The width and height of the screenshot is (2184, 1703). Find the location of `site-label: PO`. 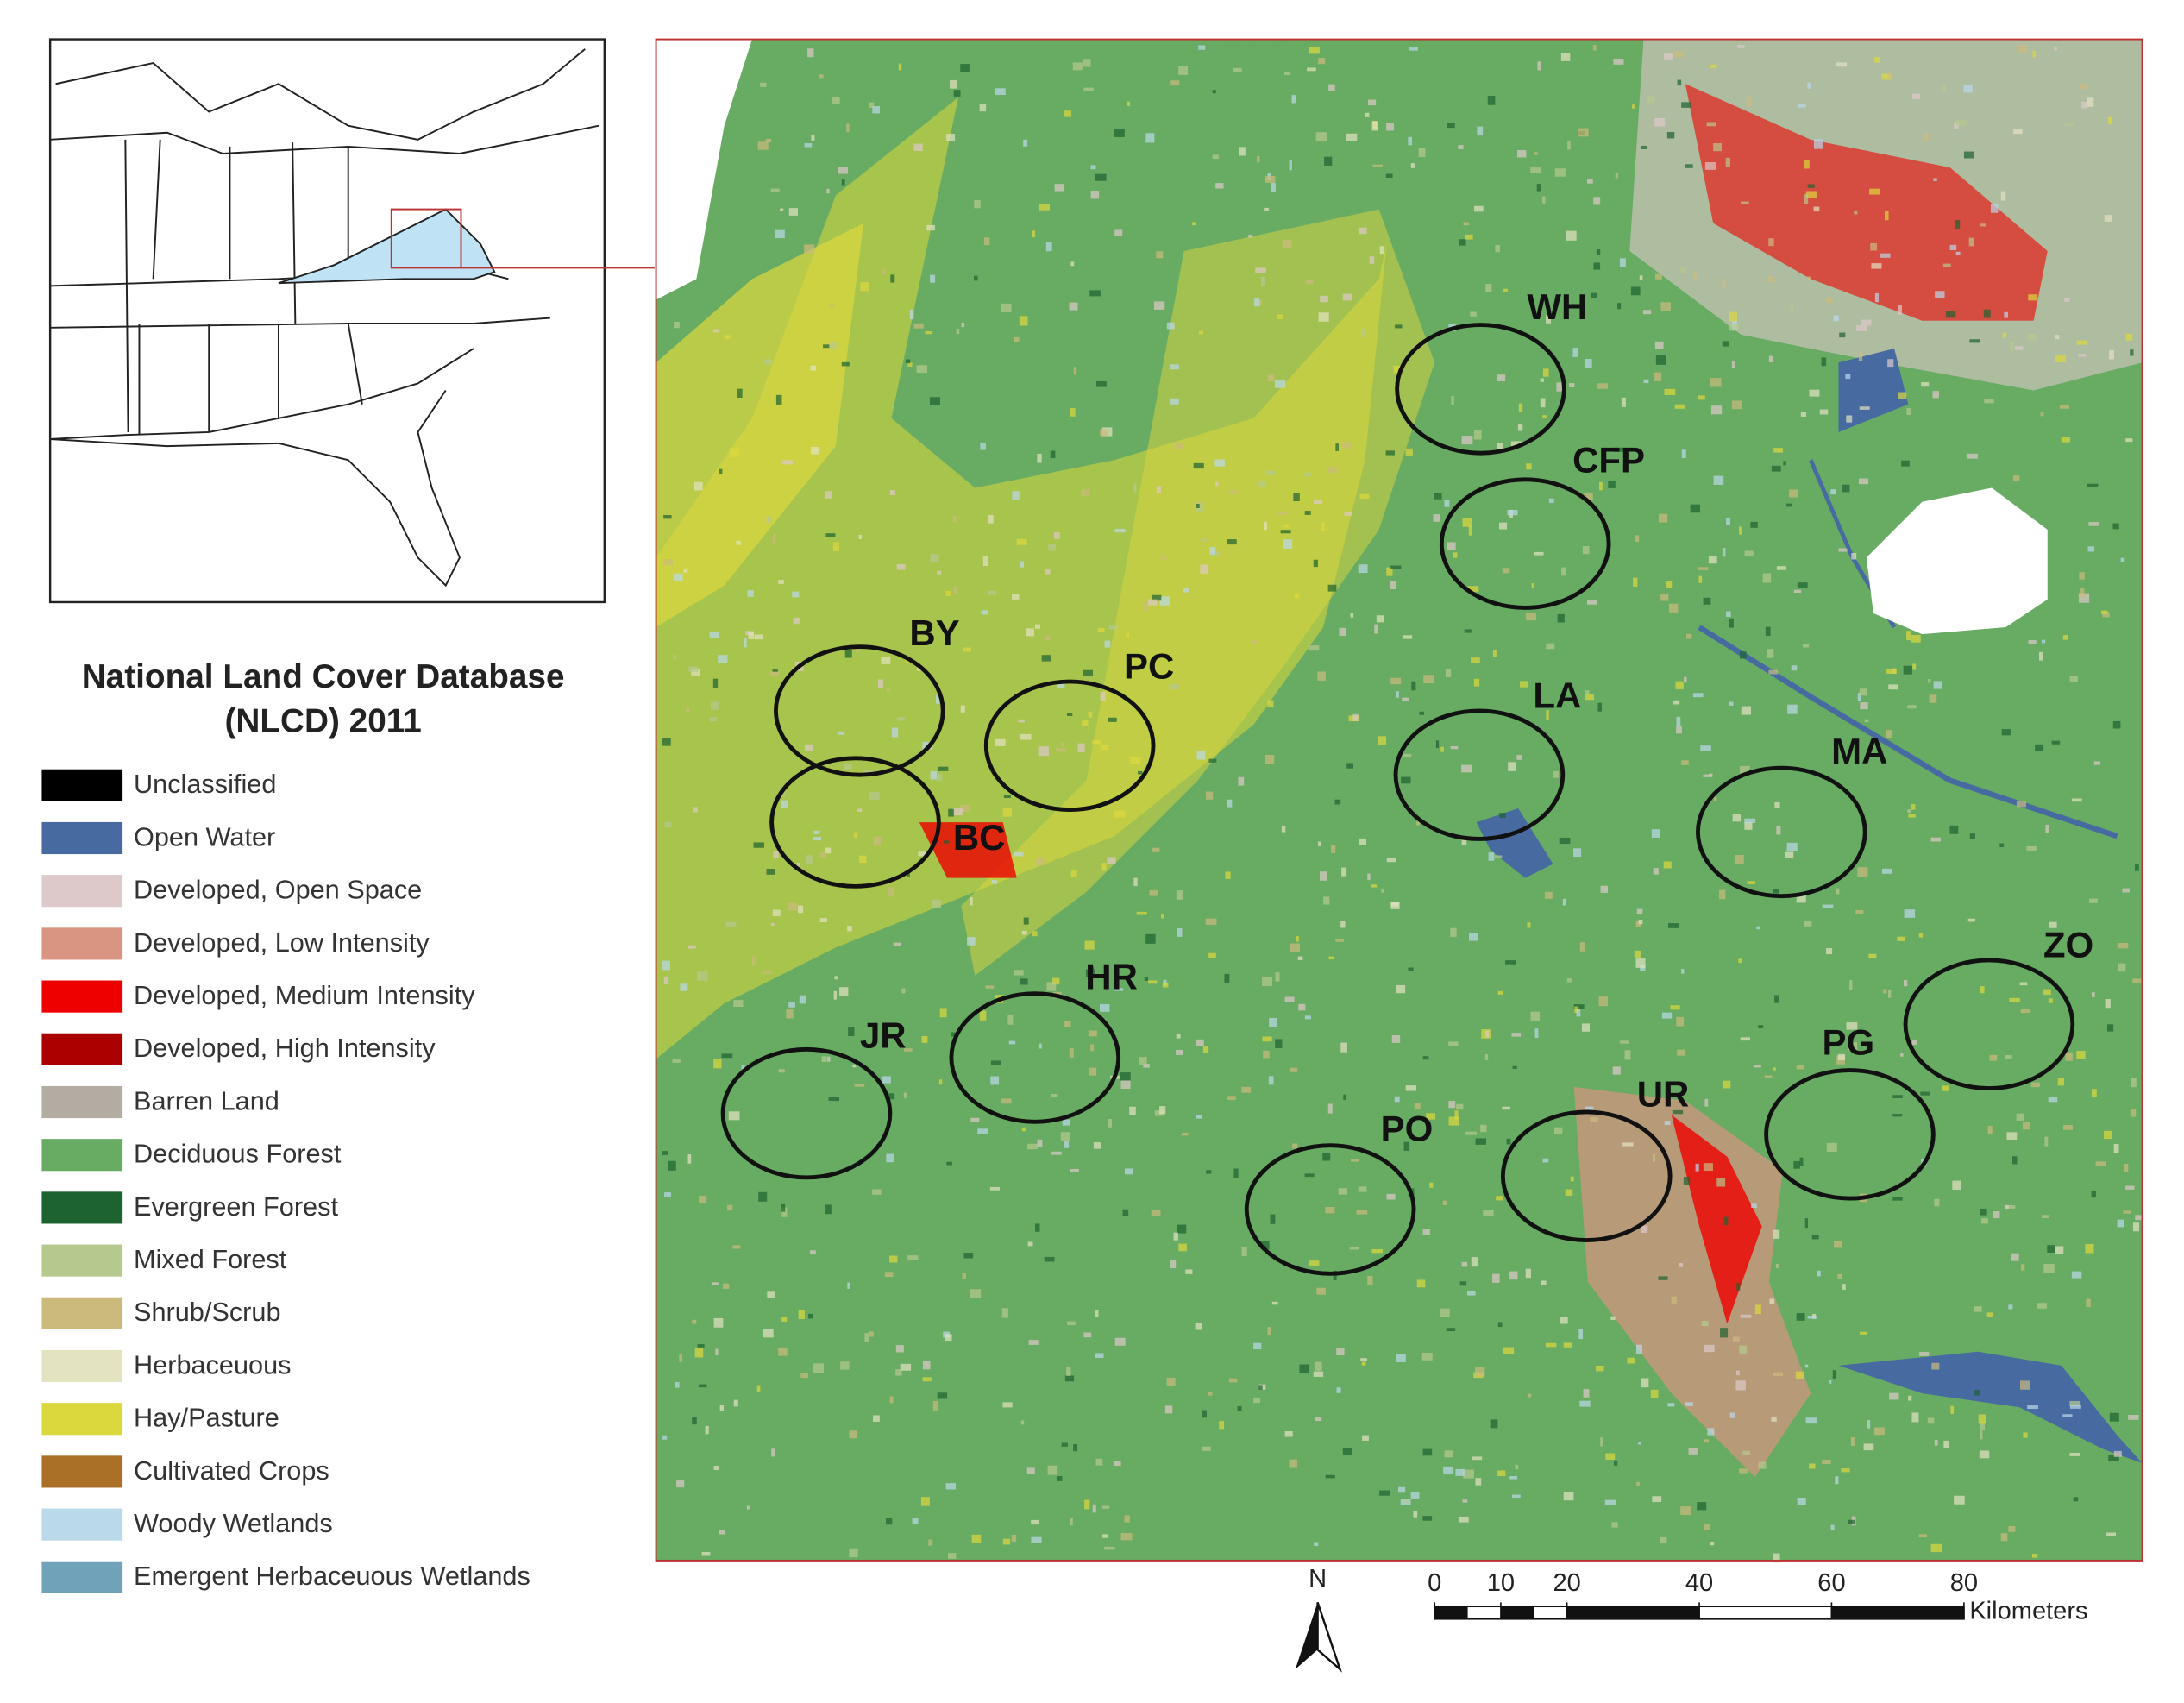

site-label: PO is located at coordinates (1408, 1129).